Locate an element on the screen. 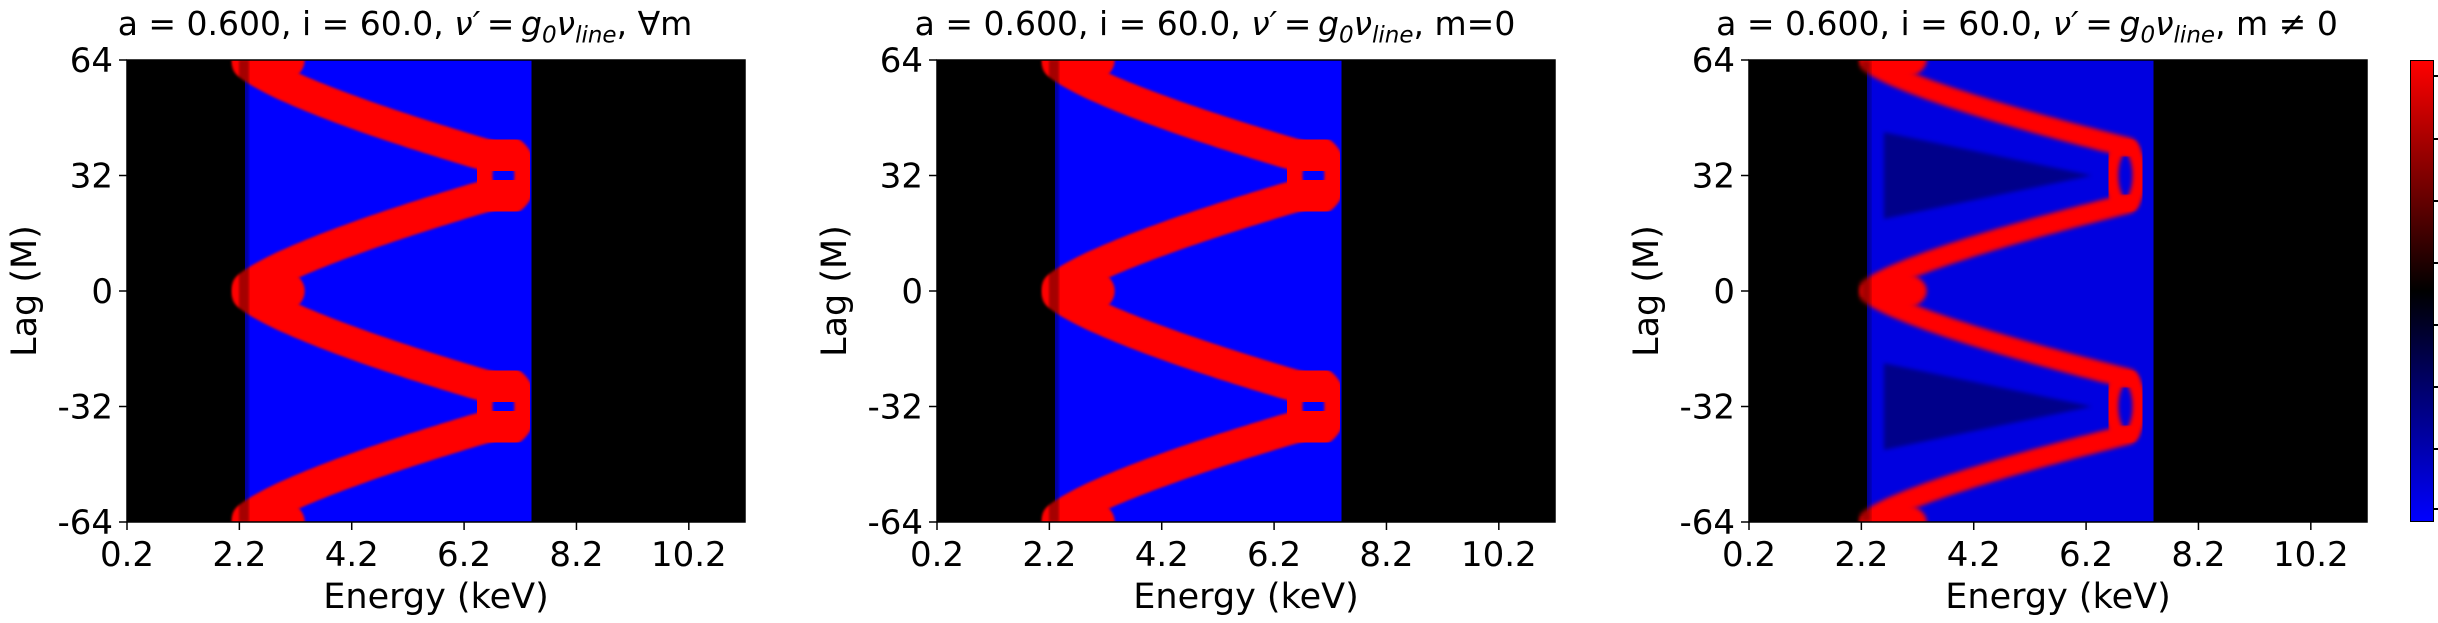 This screenshot has width=2438, height=623. panel-title: a = 0.600, i = 60.0, ν′ = g0νline, m=0 is located at coordinates (1215, 26).